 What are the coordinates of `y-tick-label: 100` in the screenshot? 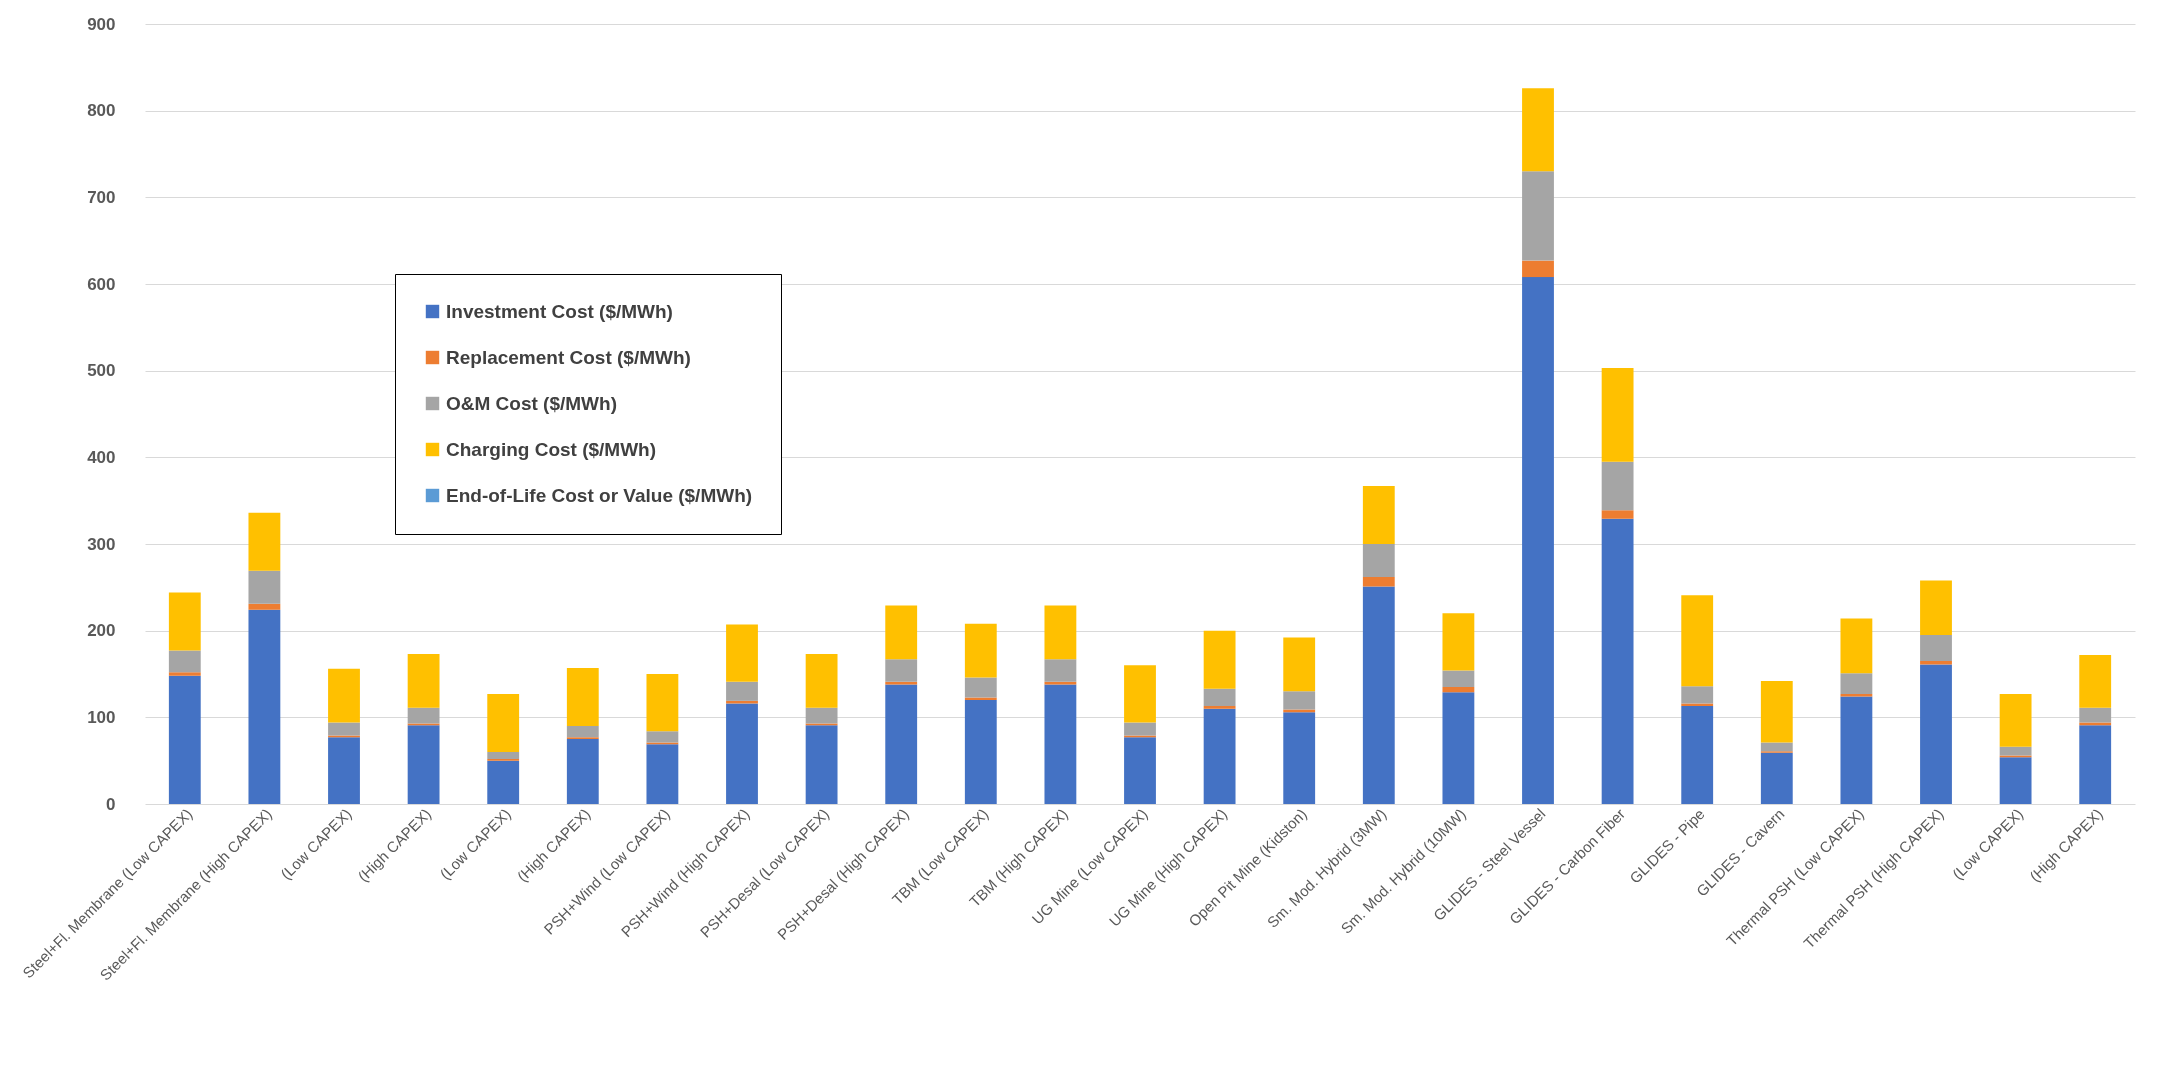 It's located at (101, 717).